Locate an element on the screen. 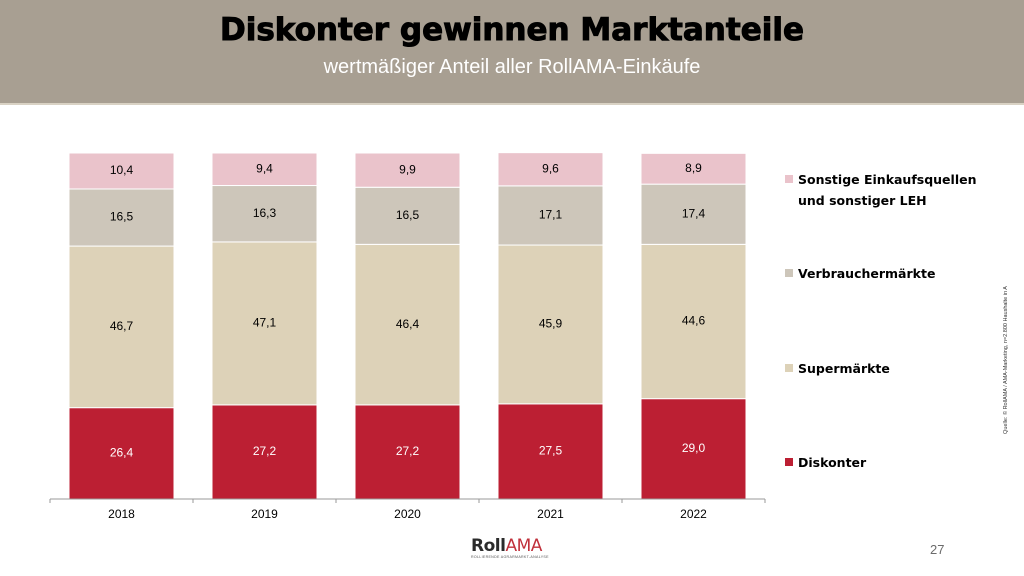 This screenshot has height=576, width=1024. bar-segment-diskonter-2019 is located at coordinates (264, 452).